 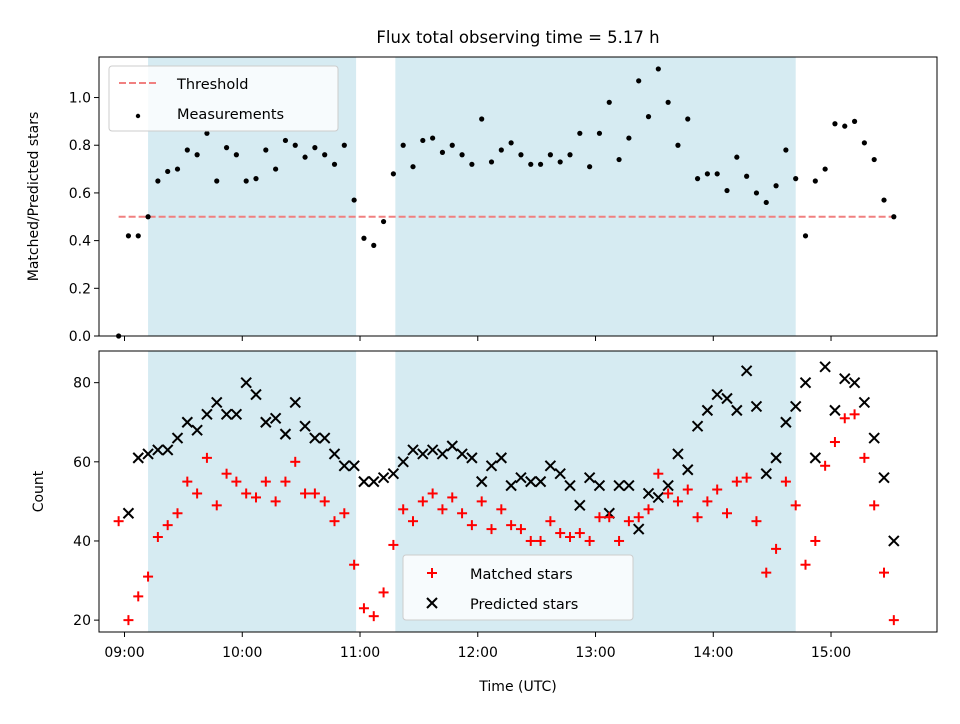 I want to click on legend-box, so click(x=518, y=587).